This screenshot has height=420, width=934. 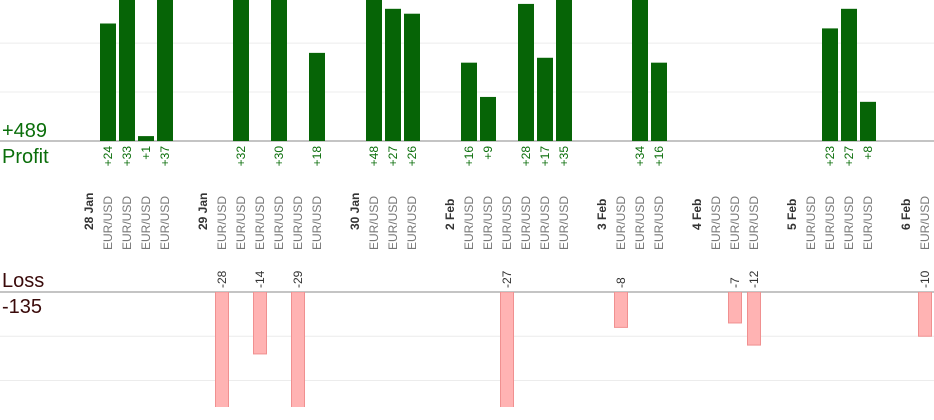 What do you see at coordinates (412, 156) in the screenshot?
I see `profit-value-label: +26` at bounding box center [412, 156].